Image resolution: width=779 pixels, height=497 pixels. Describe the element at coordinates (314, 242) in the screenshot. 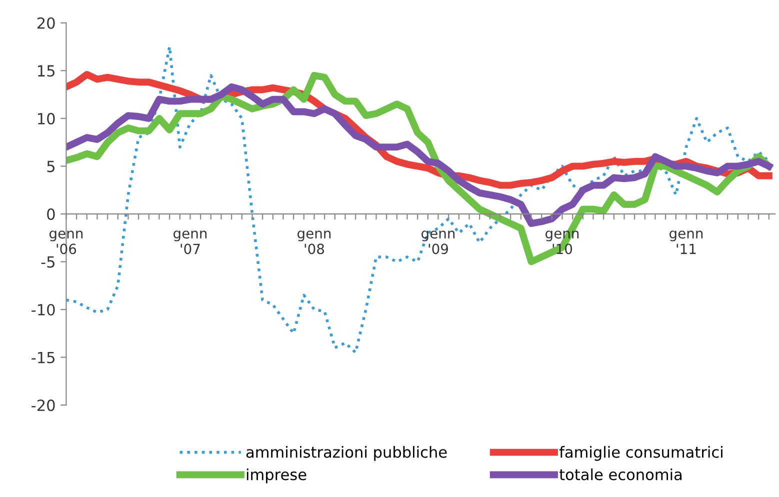

I see `x-tick-label: genn '08` at that location.